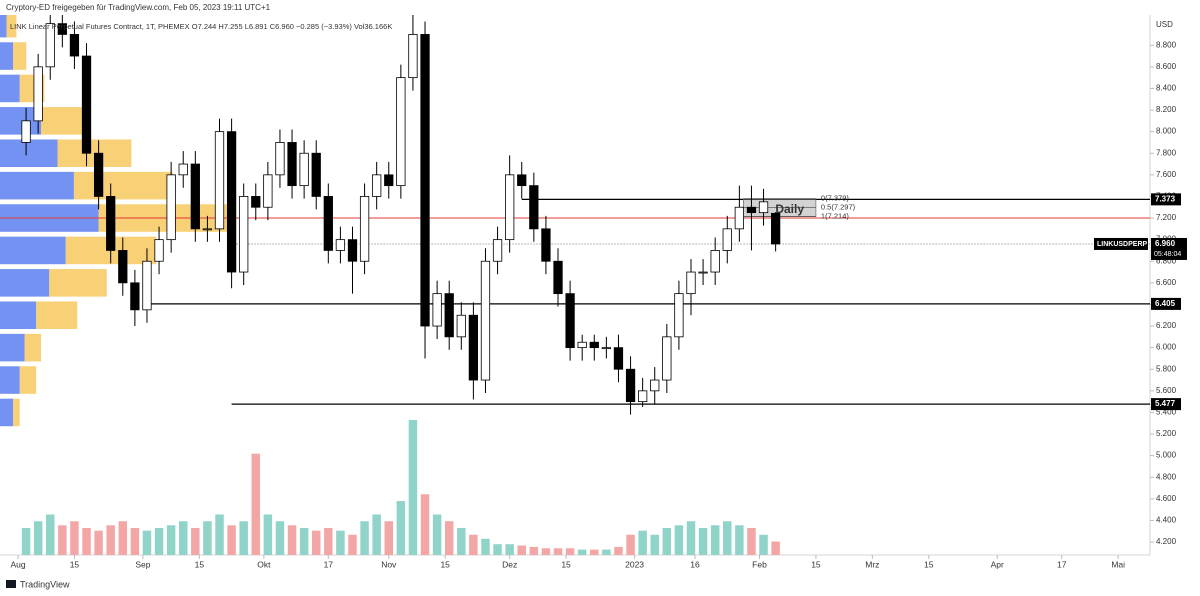 This screenshot has width=1200, height=596. Describe the element at coordinates (1166, 282) in the screenshot. I see `y-tick-label: 6.600` at that location.